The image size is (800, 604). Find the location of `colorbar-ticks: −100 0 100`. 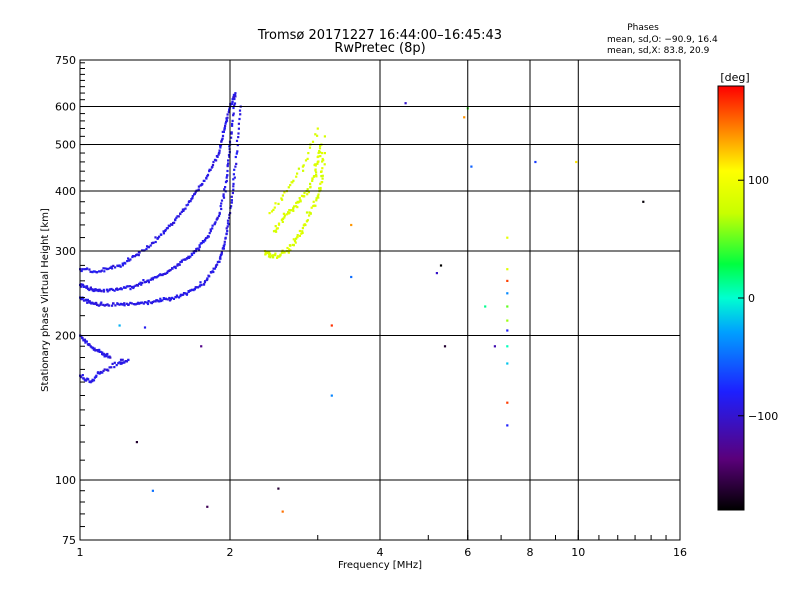

colorbar-ticks: −100 0 100 is located at coordinates (758, 298).